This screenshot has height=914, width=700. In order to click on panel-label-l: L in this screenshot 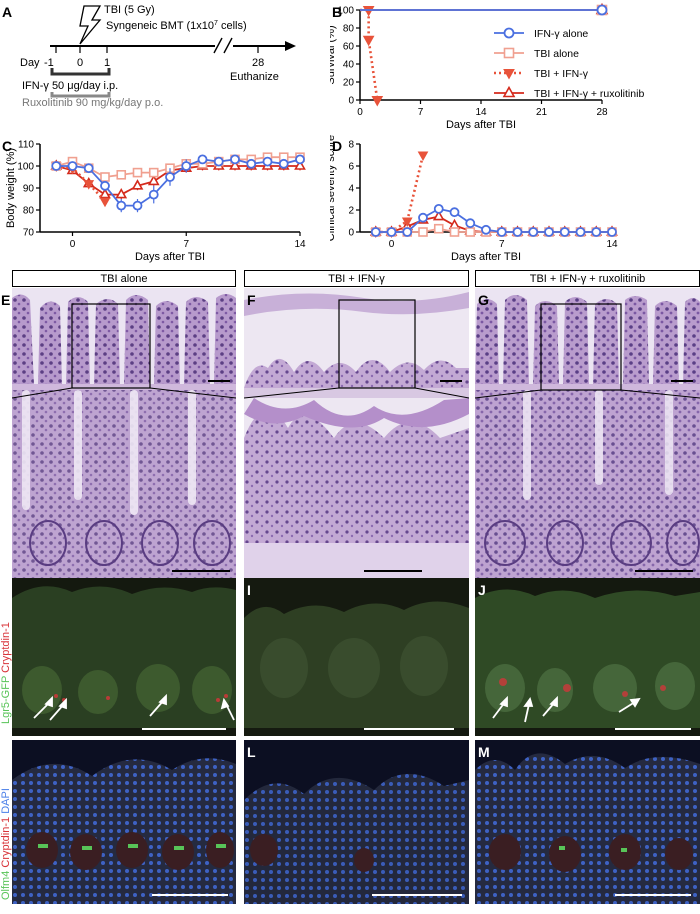, I will do `click(251, 752)`.